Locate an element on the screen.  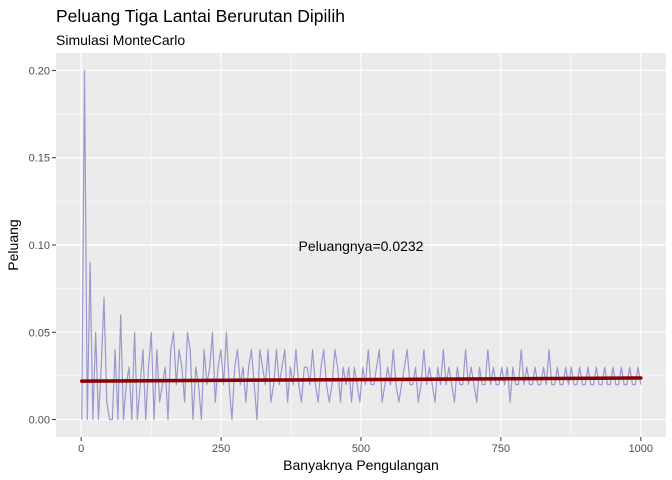
y-tick-label: 0.15 is located at coordinates (39, 159).